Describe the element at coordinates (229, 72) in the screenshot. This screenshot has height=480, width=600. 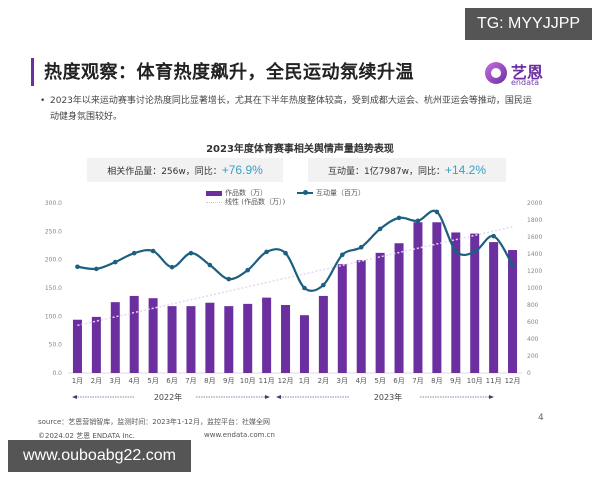
I see `page-title: 热度观察：体育热度飙升，全民运动氛续升温` at that location.